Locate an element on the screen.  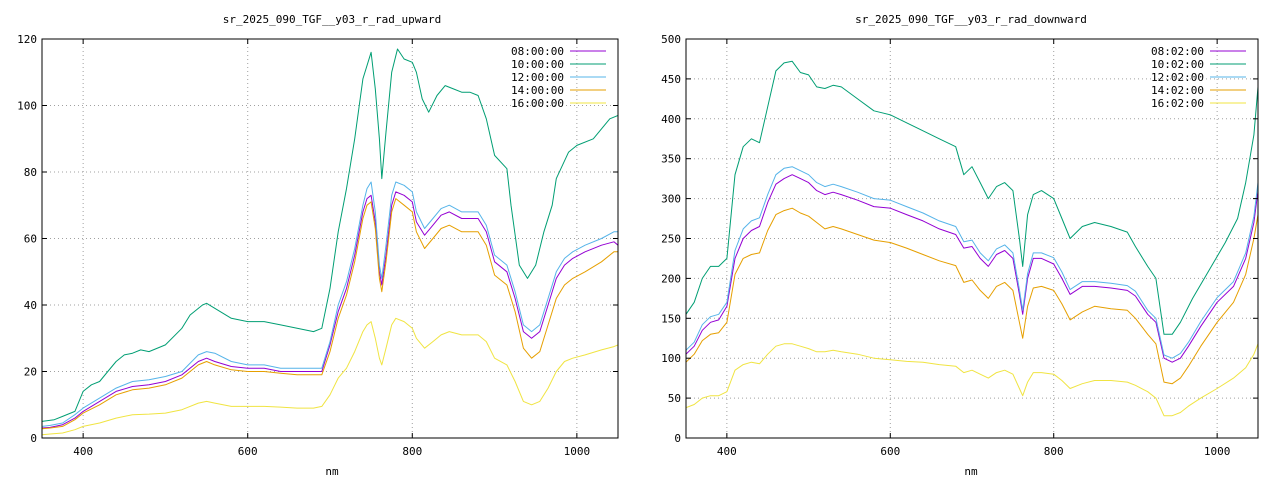
chart-title: sr_2025_090_TGF__y03_r_rad_upward is located at coordinates (332, 19).